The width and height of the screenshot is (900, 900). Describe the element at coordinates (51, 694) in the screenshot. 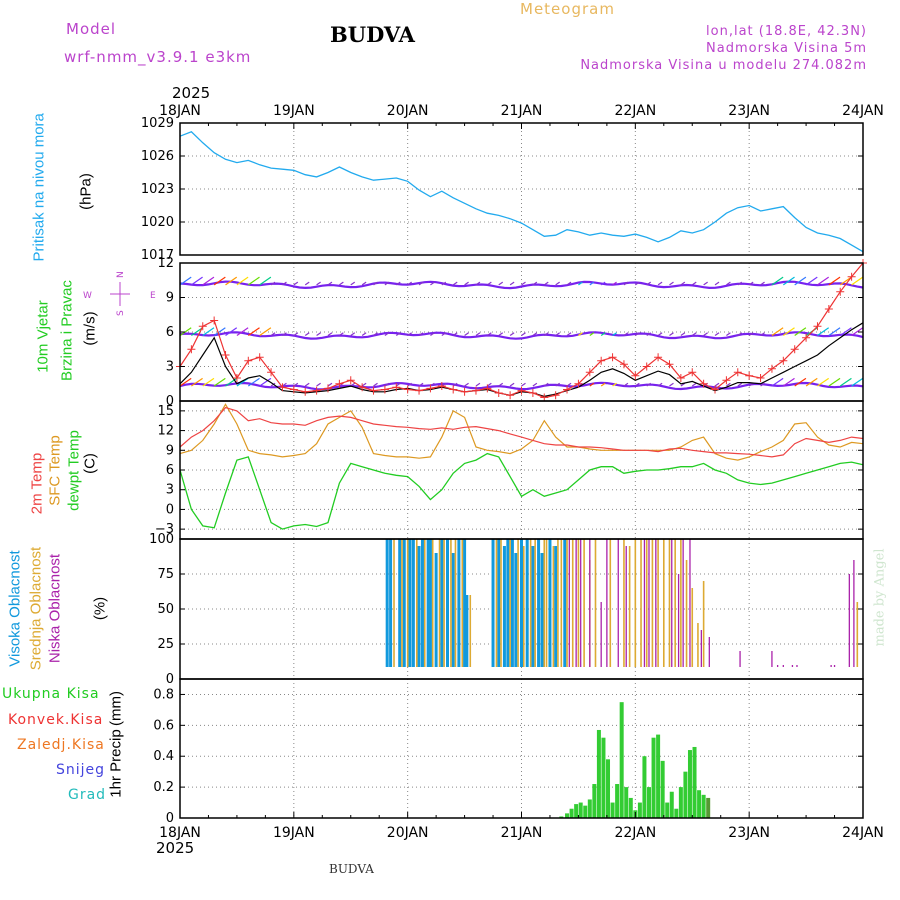

I see `legend-total: Ukupna Kisa` at that location.